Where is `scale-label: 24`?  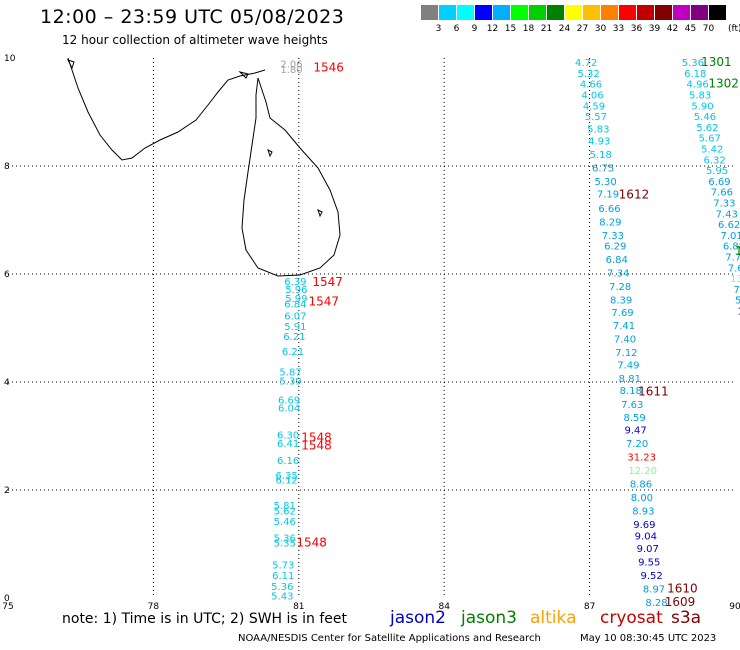
scale-label: 24 is located at coordinates (564, 29).